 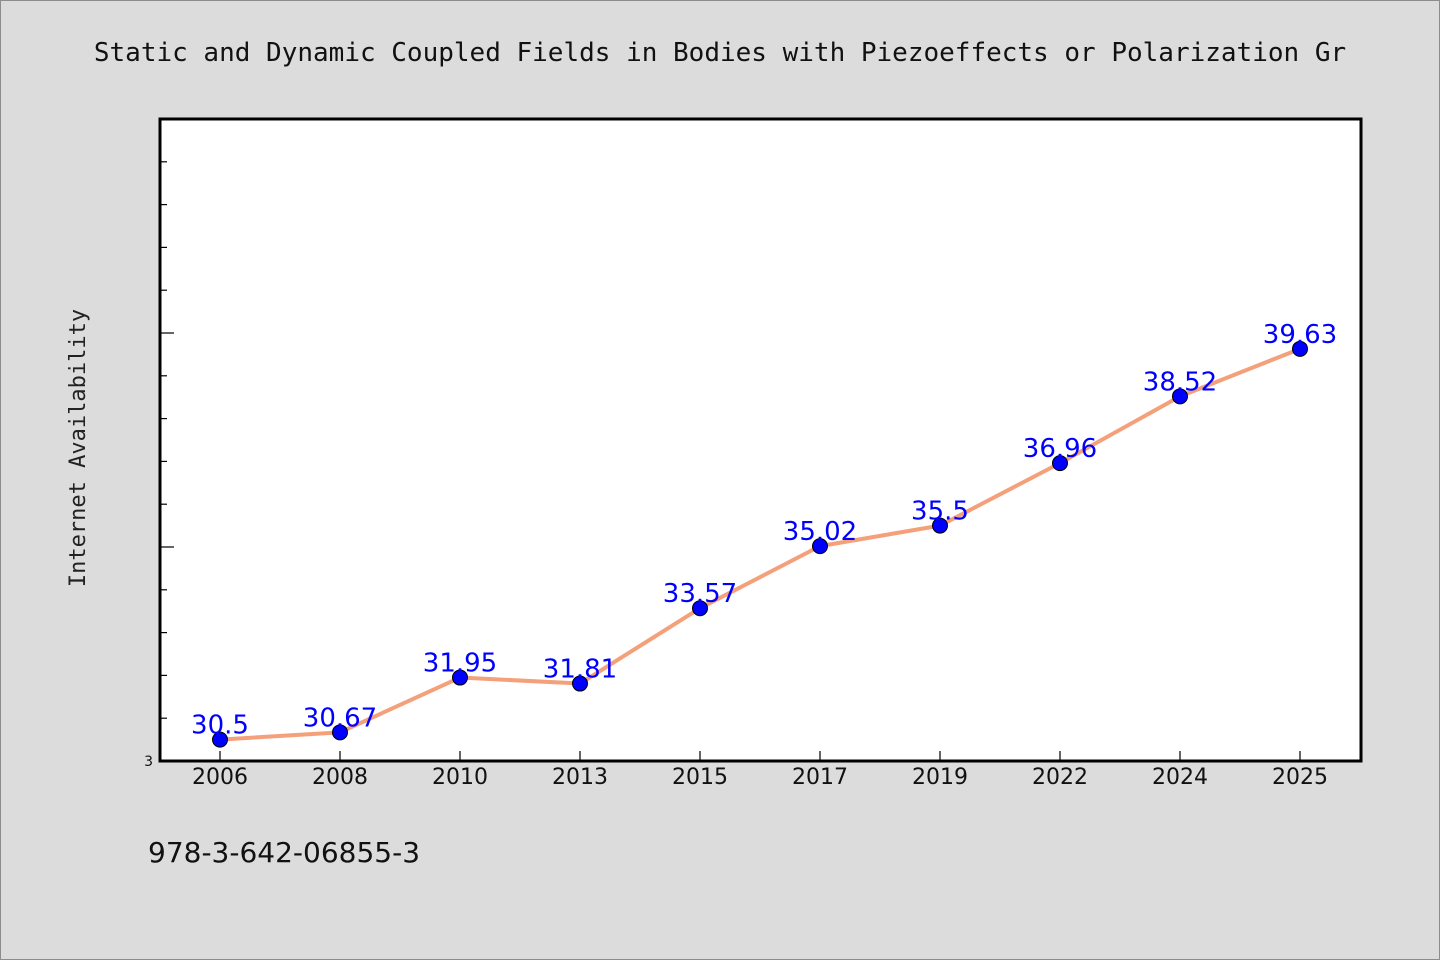 What do you see at coordinates (1180, 777) in the screenshot?
I see `x-tick-label: 2024` at bounding box center [1180, 777].